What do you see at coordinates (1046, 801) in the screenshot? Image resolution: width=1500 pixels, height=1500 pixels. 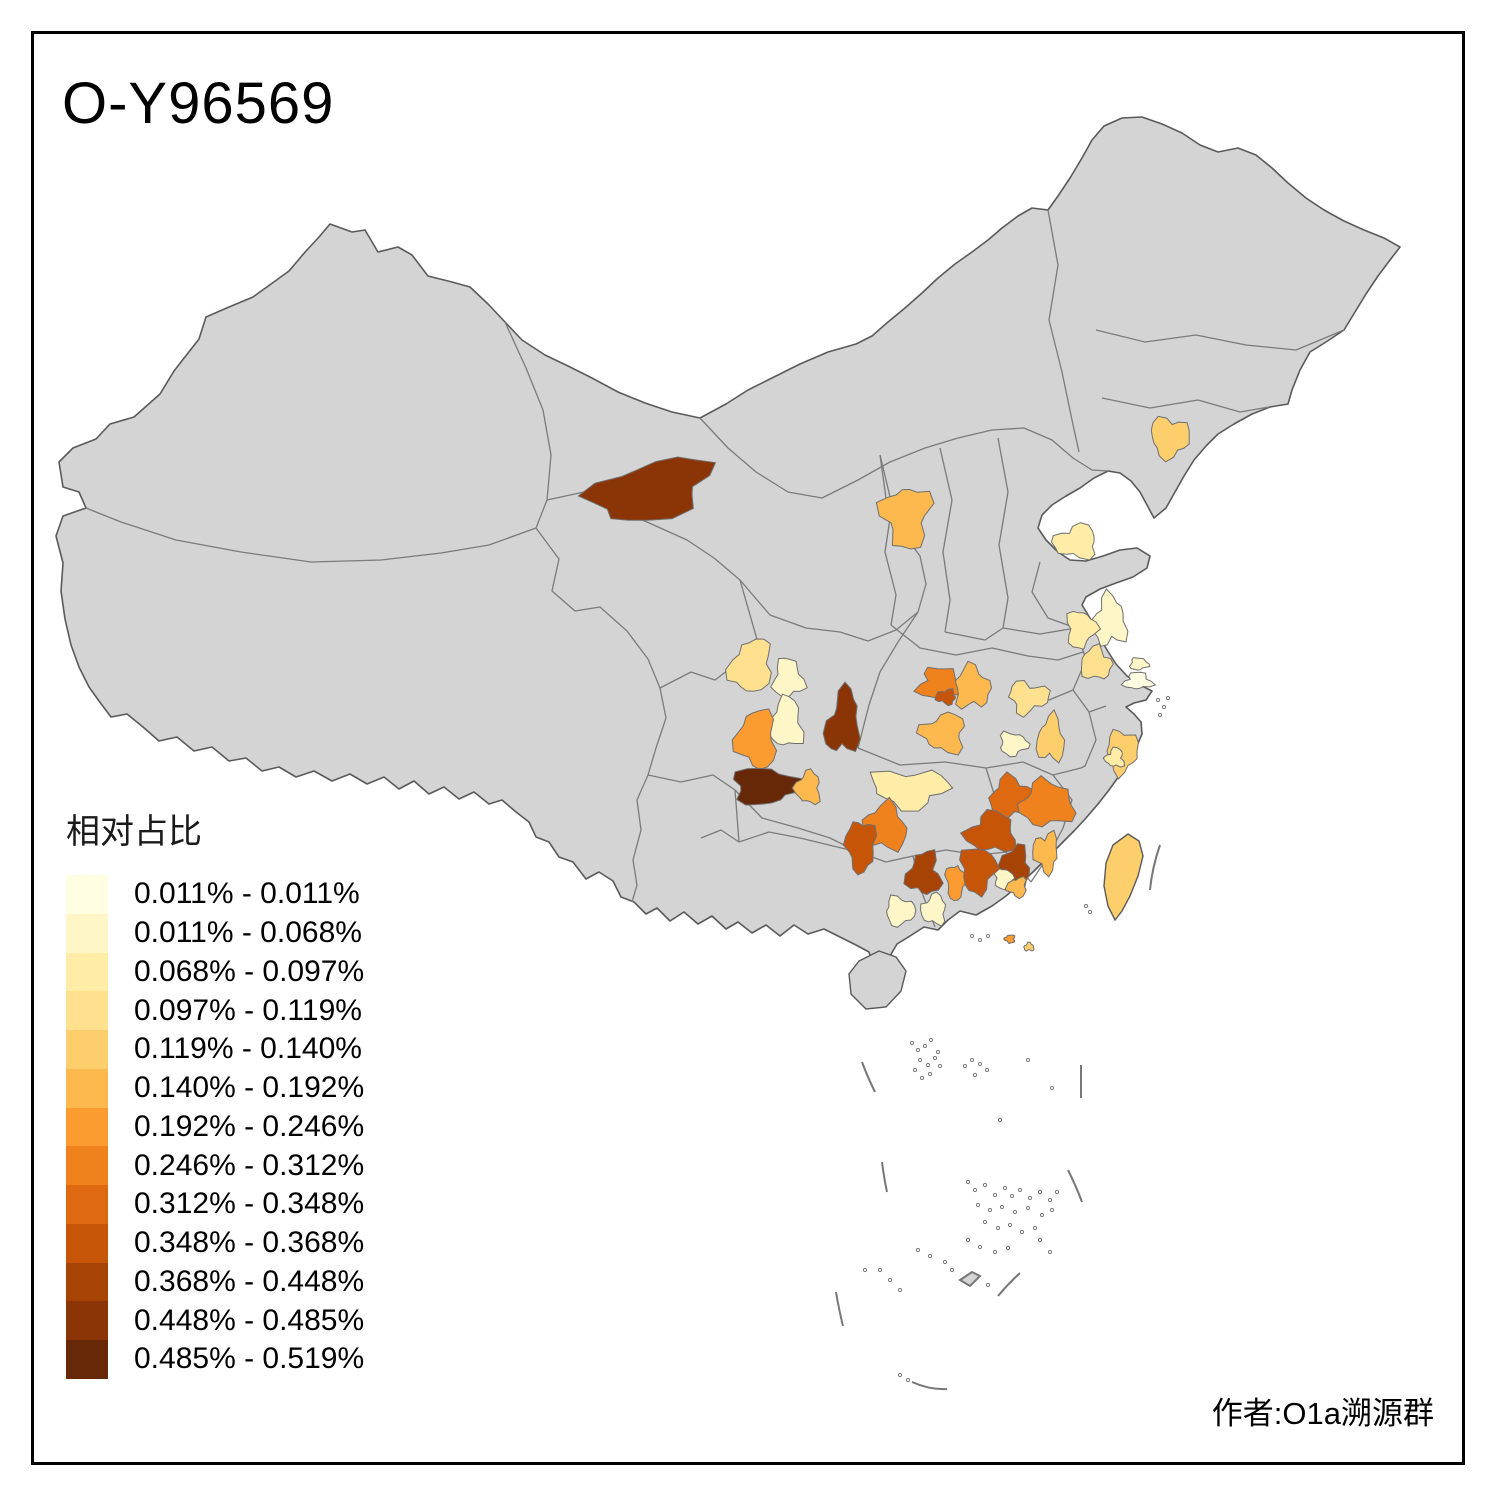 I see `map-region-r29` at bounding box center [1046, 801].